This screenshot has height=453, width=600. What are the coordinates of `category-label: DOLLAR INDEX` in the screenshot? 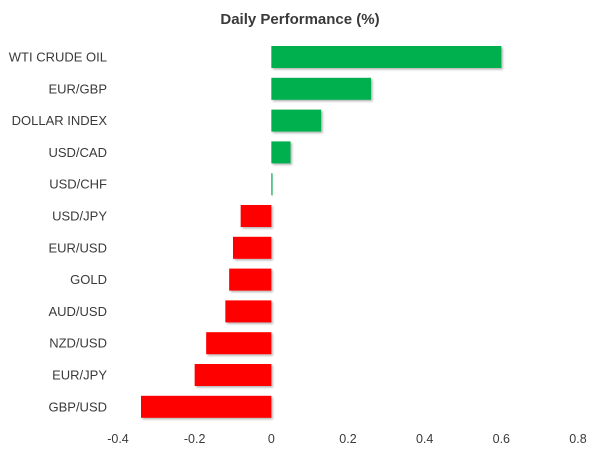 It's located at (60, 120).